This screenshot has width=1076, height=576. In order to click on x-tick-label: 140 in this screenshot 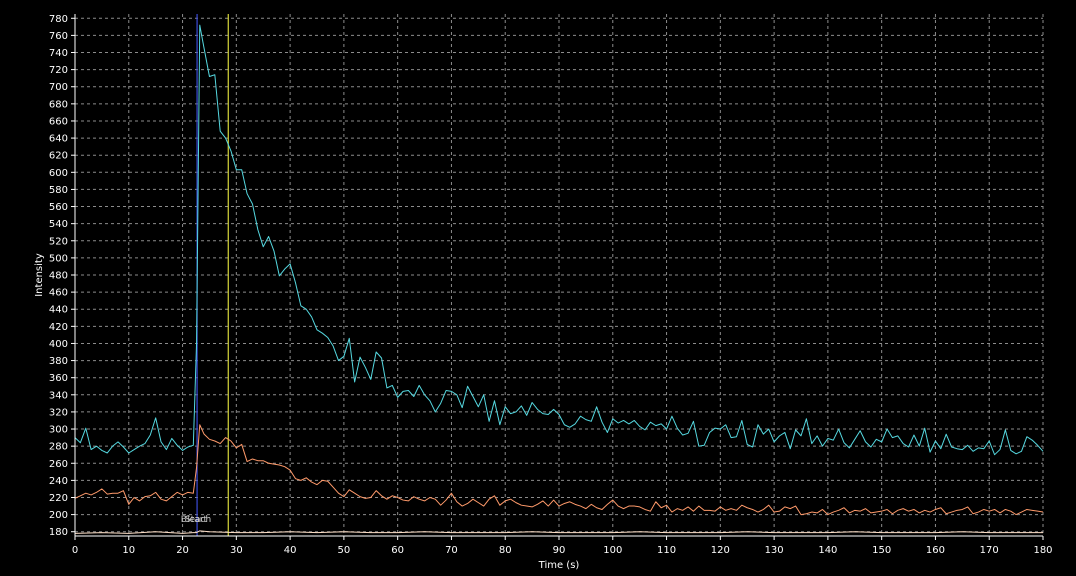, I will do `click(827, 550)`.